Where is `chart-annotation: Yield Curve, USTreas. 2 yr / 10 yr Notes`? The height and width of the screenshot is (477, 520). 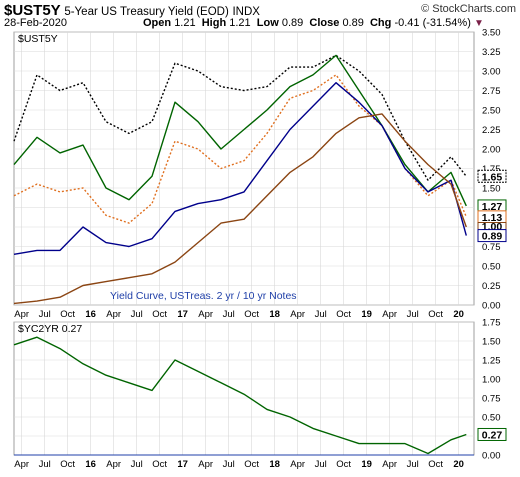
chart-annotation: Yield Curve, USTreas. 2 yr / 10 yr Notes is located at coordinates (203, 296).